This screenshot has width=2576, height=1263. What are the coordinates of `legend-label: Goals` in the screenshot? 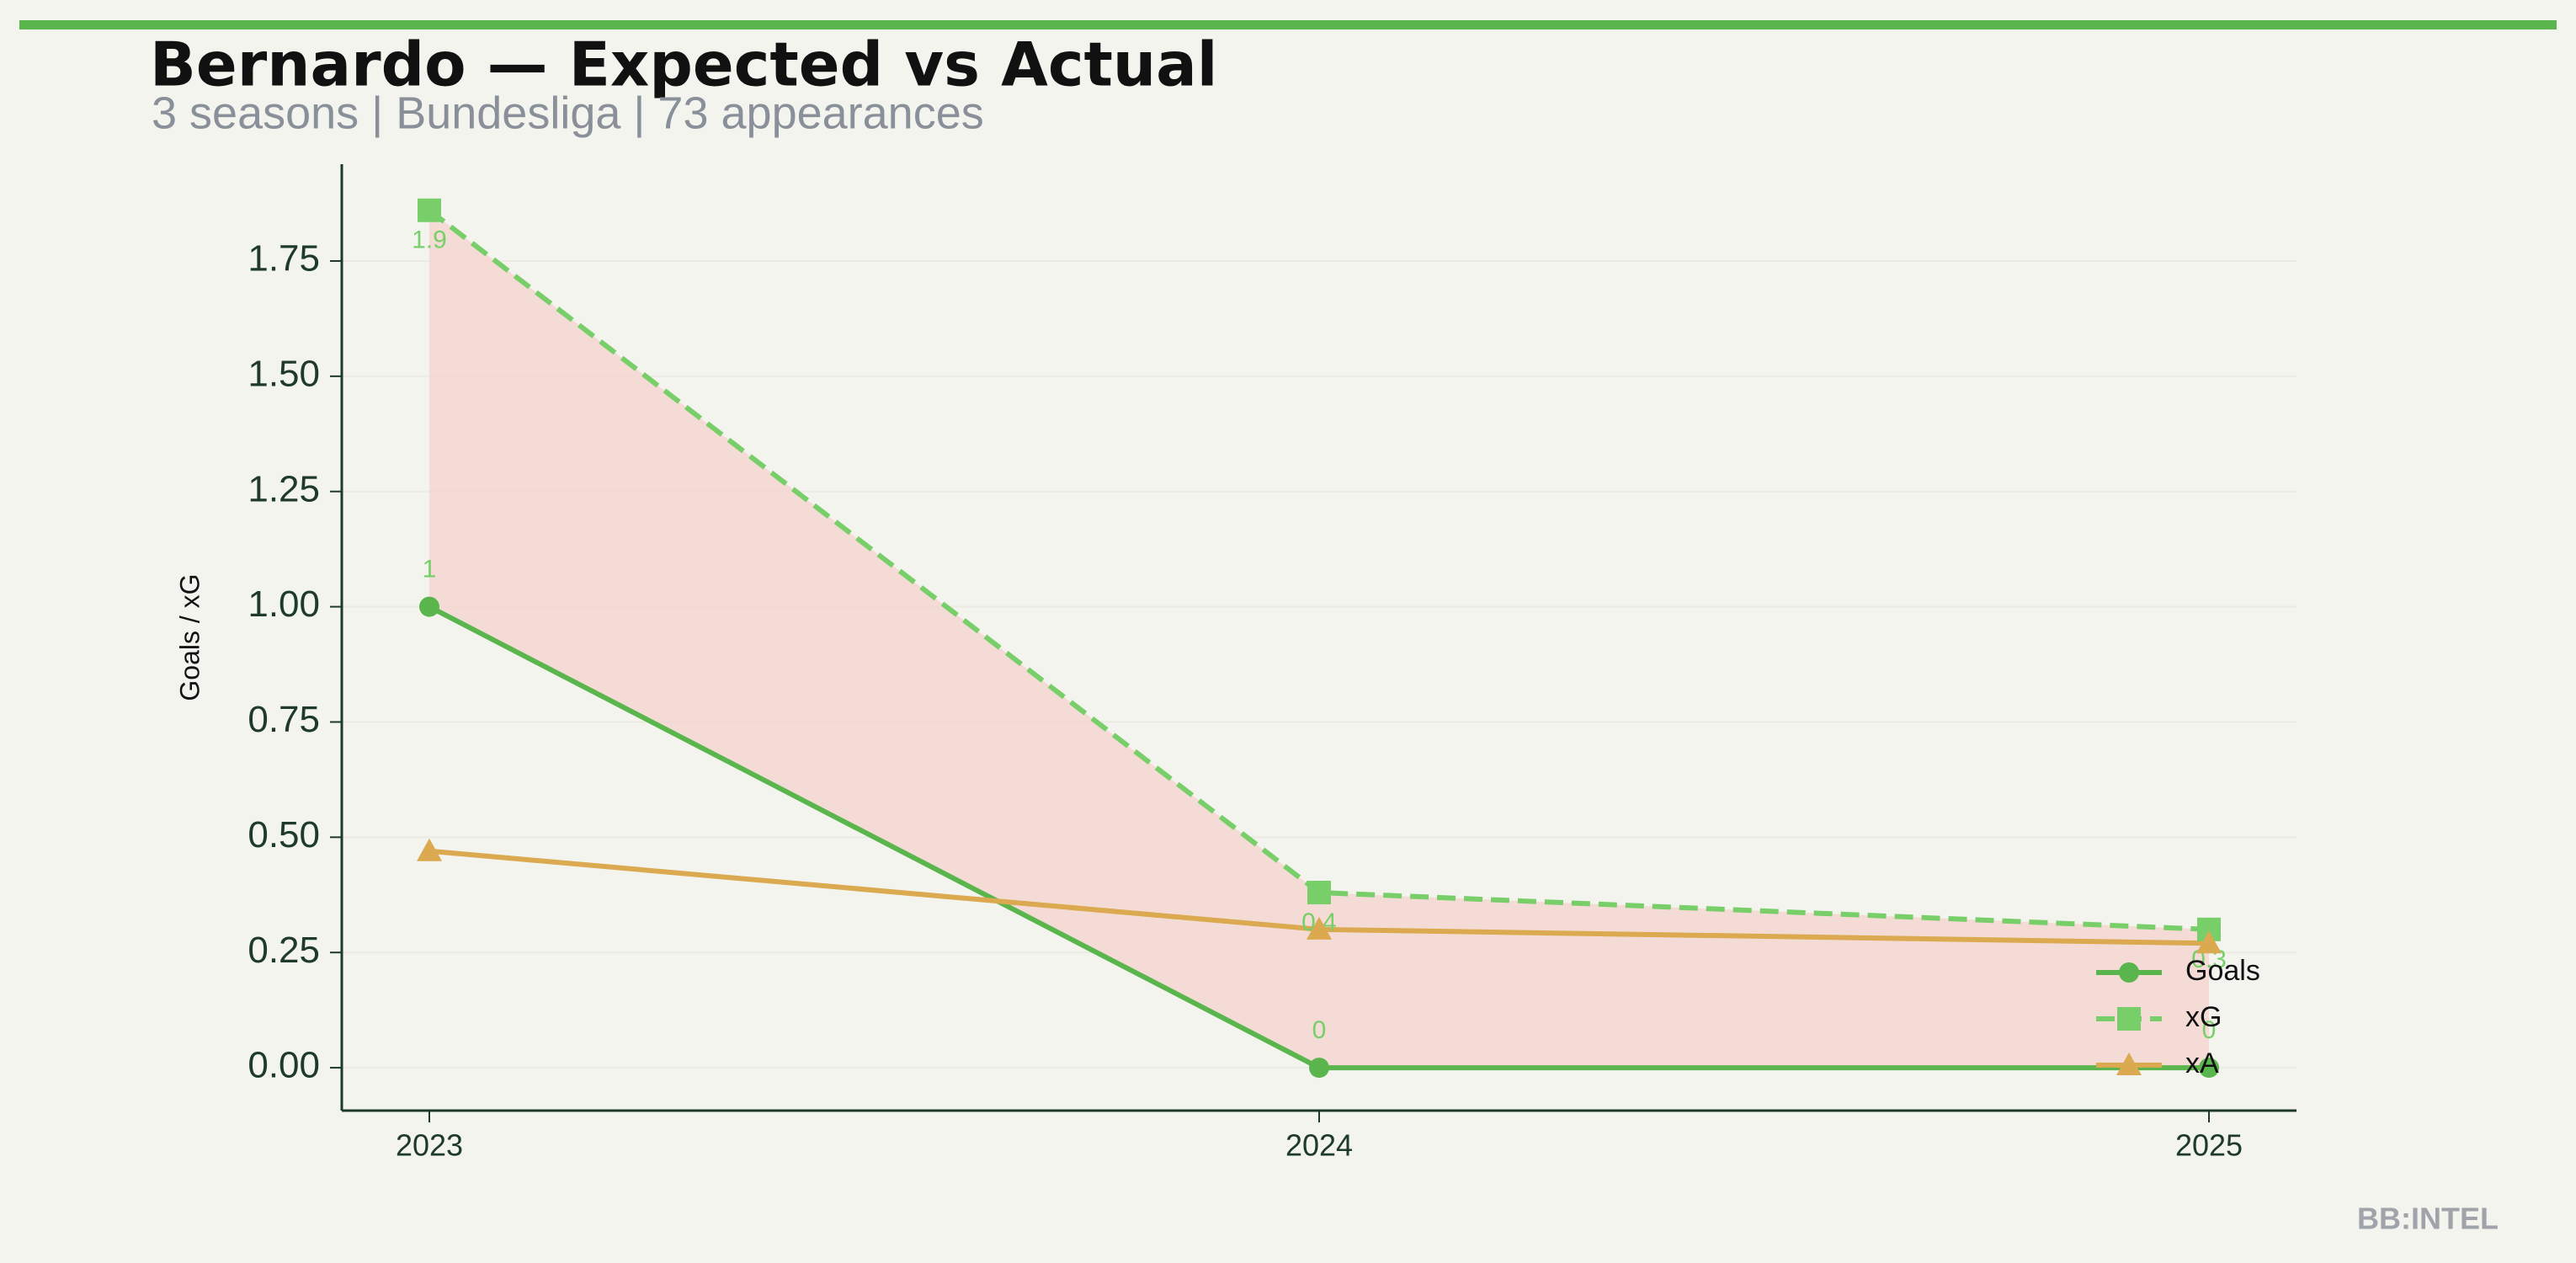 It's located at (2222, 971).